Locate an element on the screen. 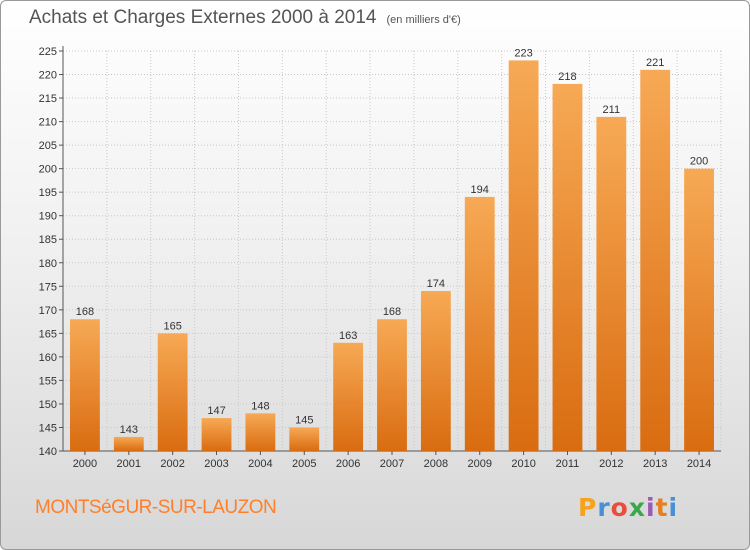 The width and height of the screenshot is (750, 550). data-label: 200 is located at coordinates (699, 162).